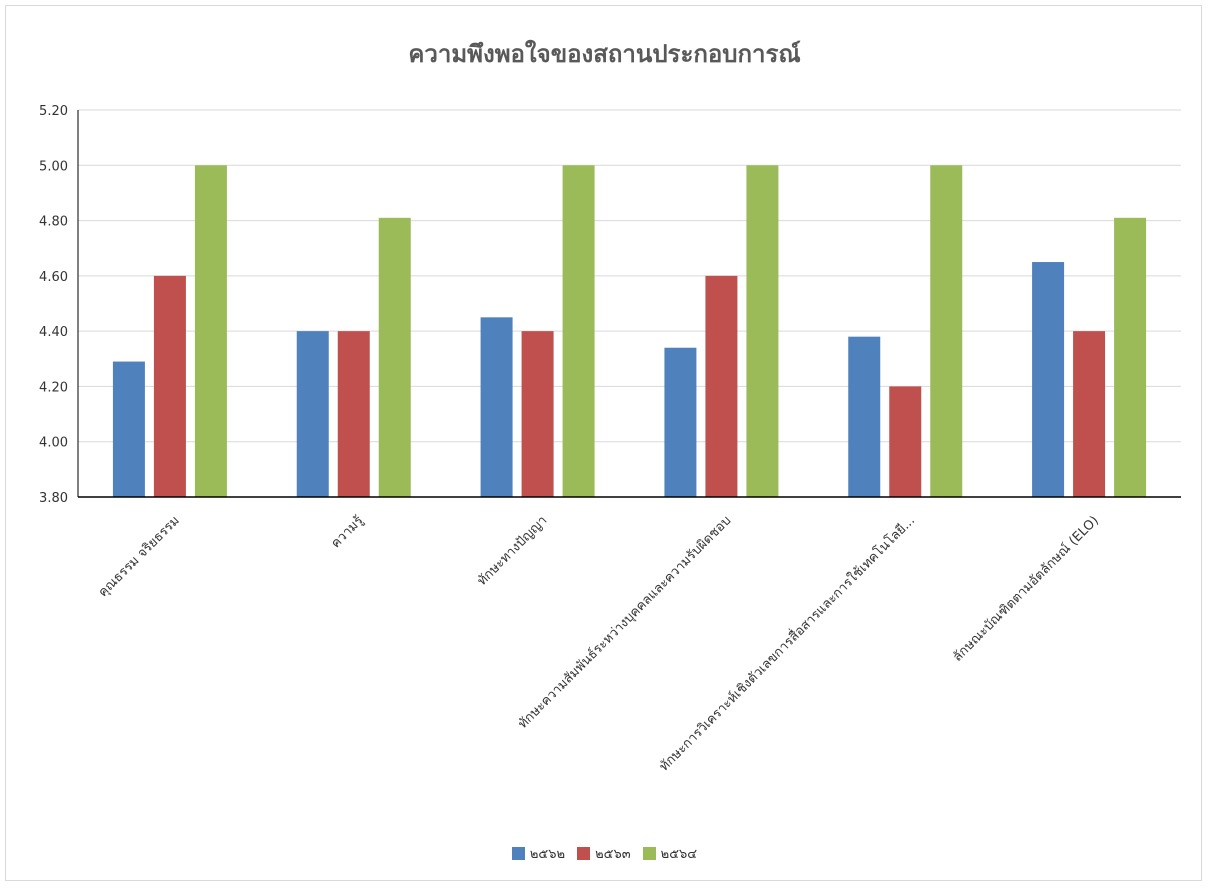 Image resolution: width=1209 pixels, height=888 pixels. I want to click on y-tick-label: 4.60, so click(53, 277).